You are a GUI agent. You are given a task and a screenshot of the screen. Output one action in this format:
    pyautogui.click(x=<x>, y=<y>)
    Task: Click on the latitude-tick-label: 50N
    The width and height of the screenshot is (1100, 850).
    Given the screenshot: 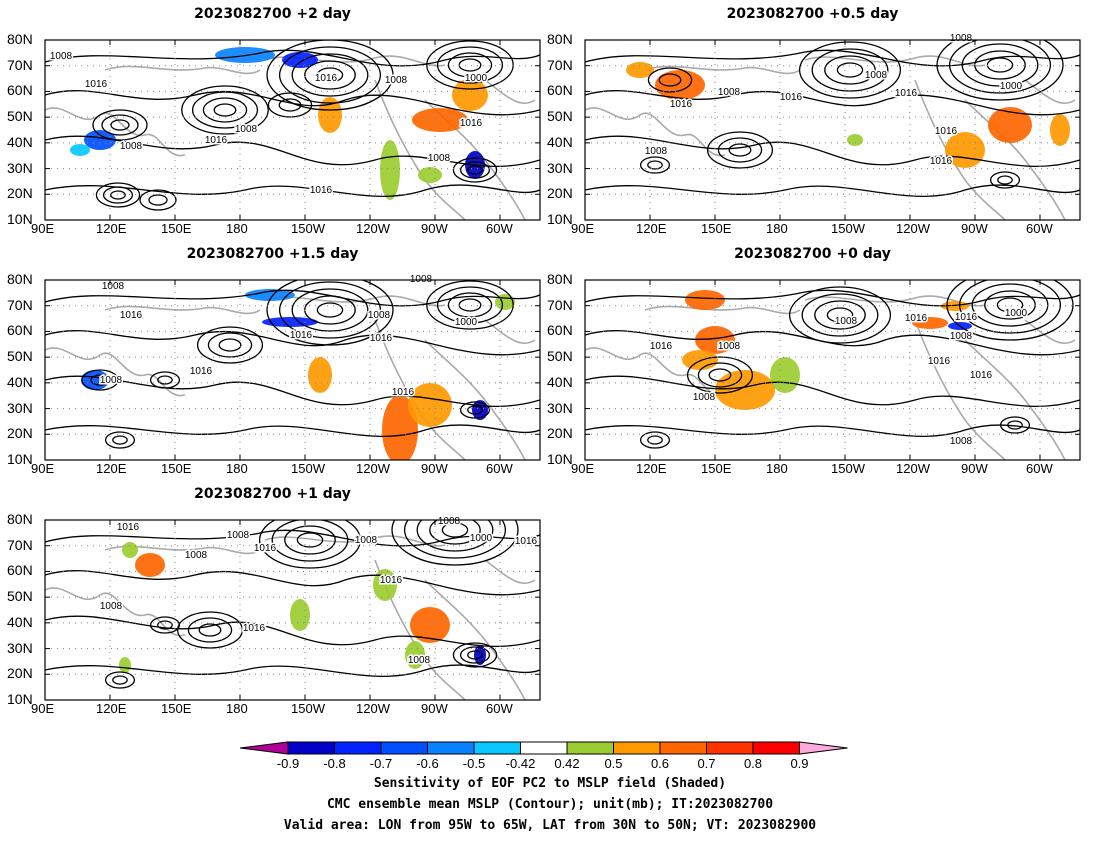 What is the action you would take?
    pyautogui.click(x=560, y=356)
    